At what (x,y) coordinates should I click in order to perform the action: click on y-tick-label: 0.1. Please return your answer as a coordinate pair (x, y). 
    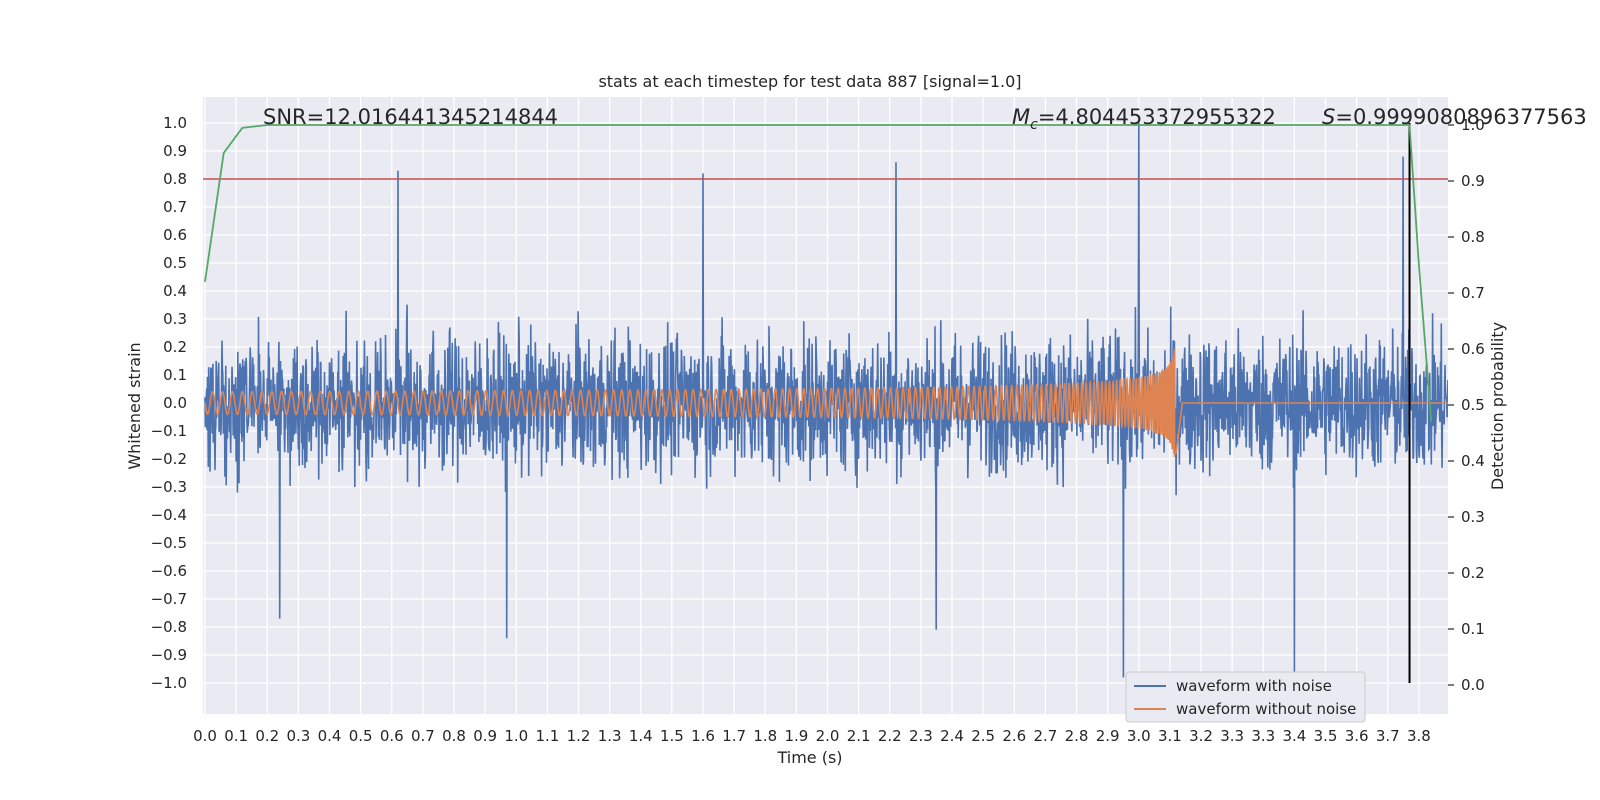
    Looking at the image, I should click on (175, 375).